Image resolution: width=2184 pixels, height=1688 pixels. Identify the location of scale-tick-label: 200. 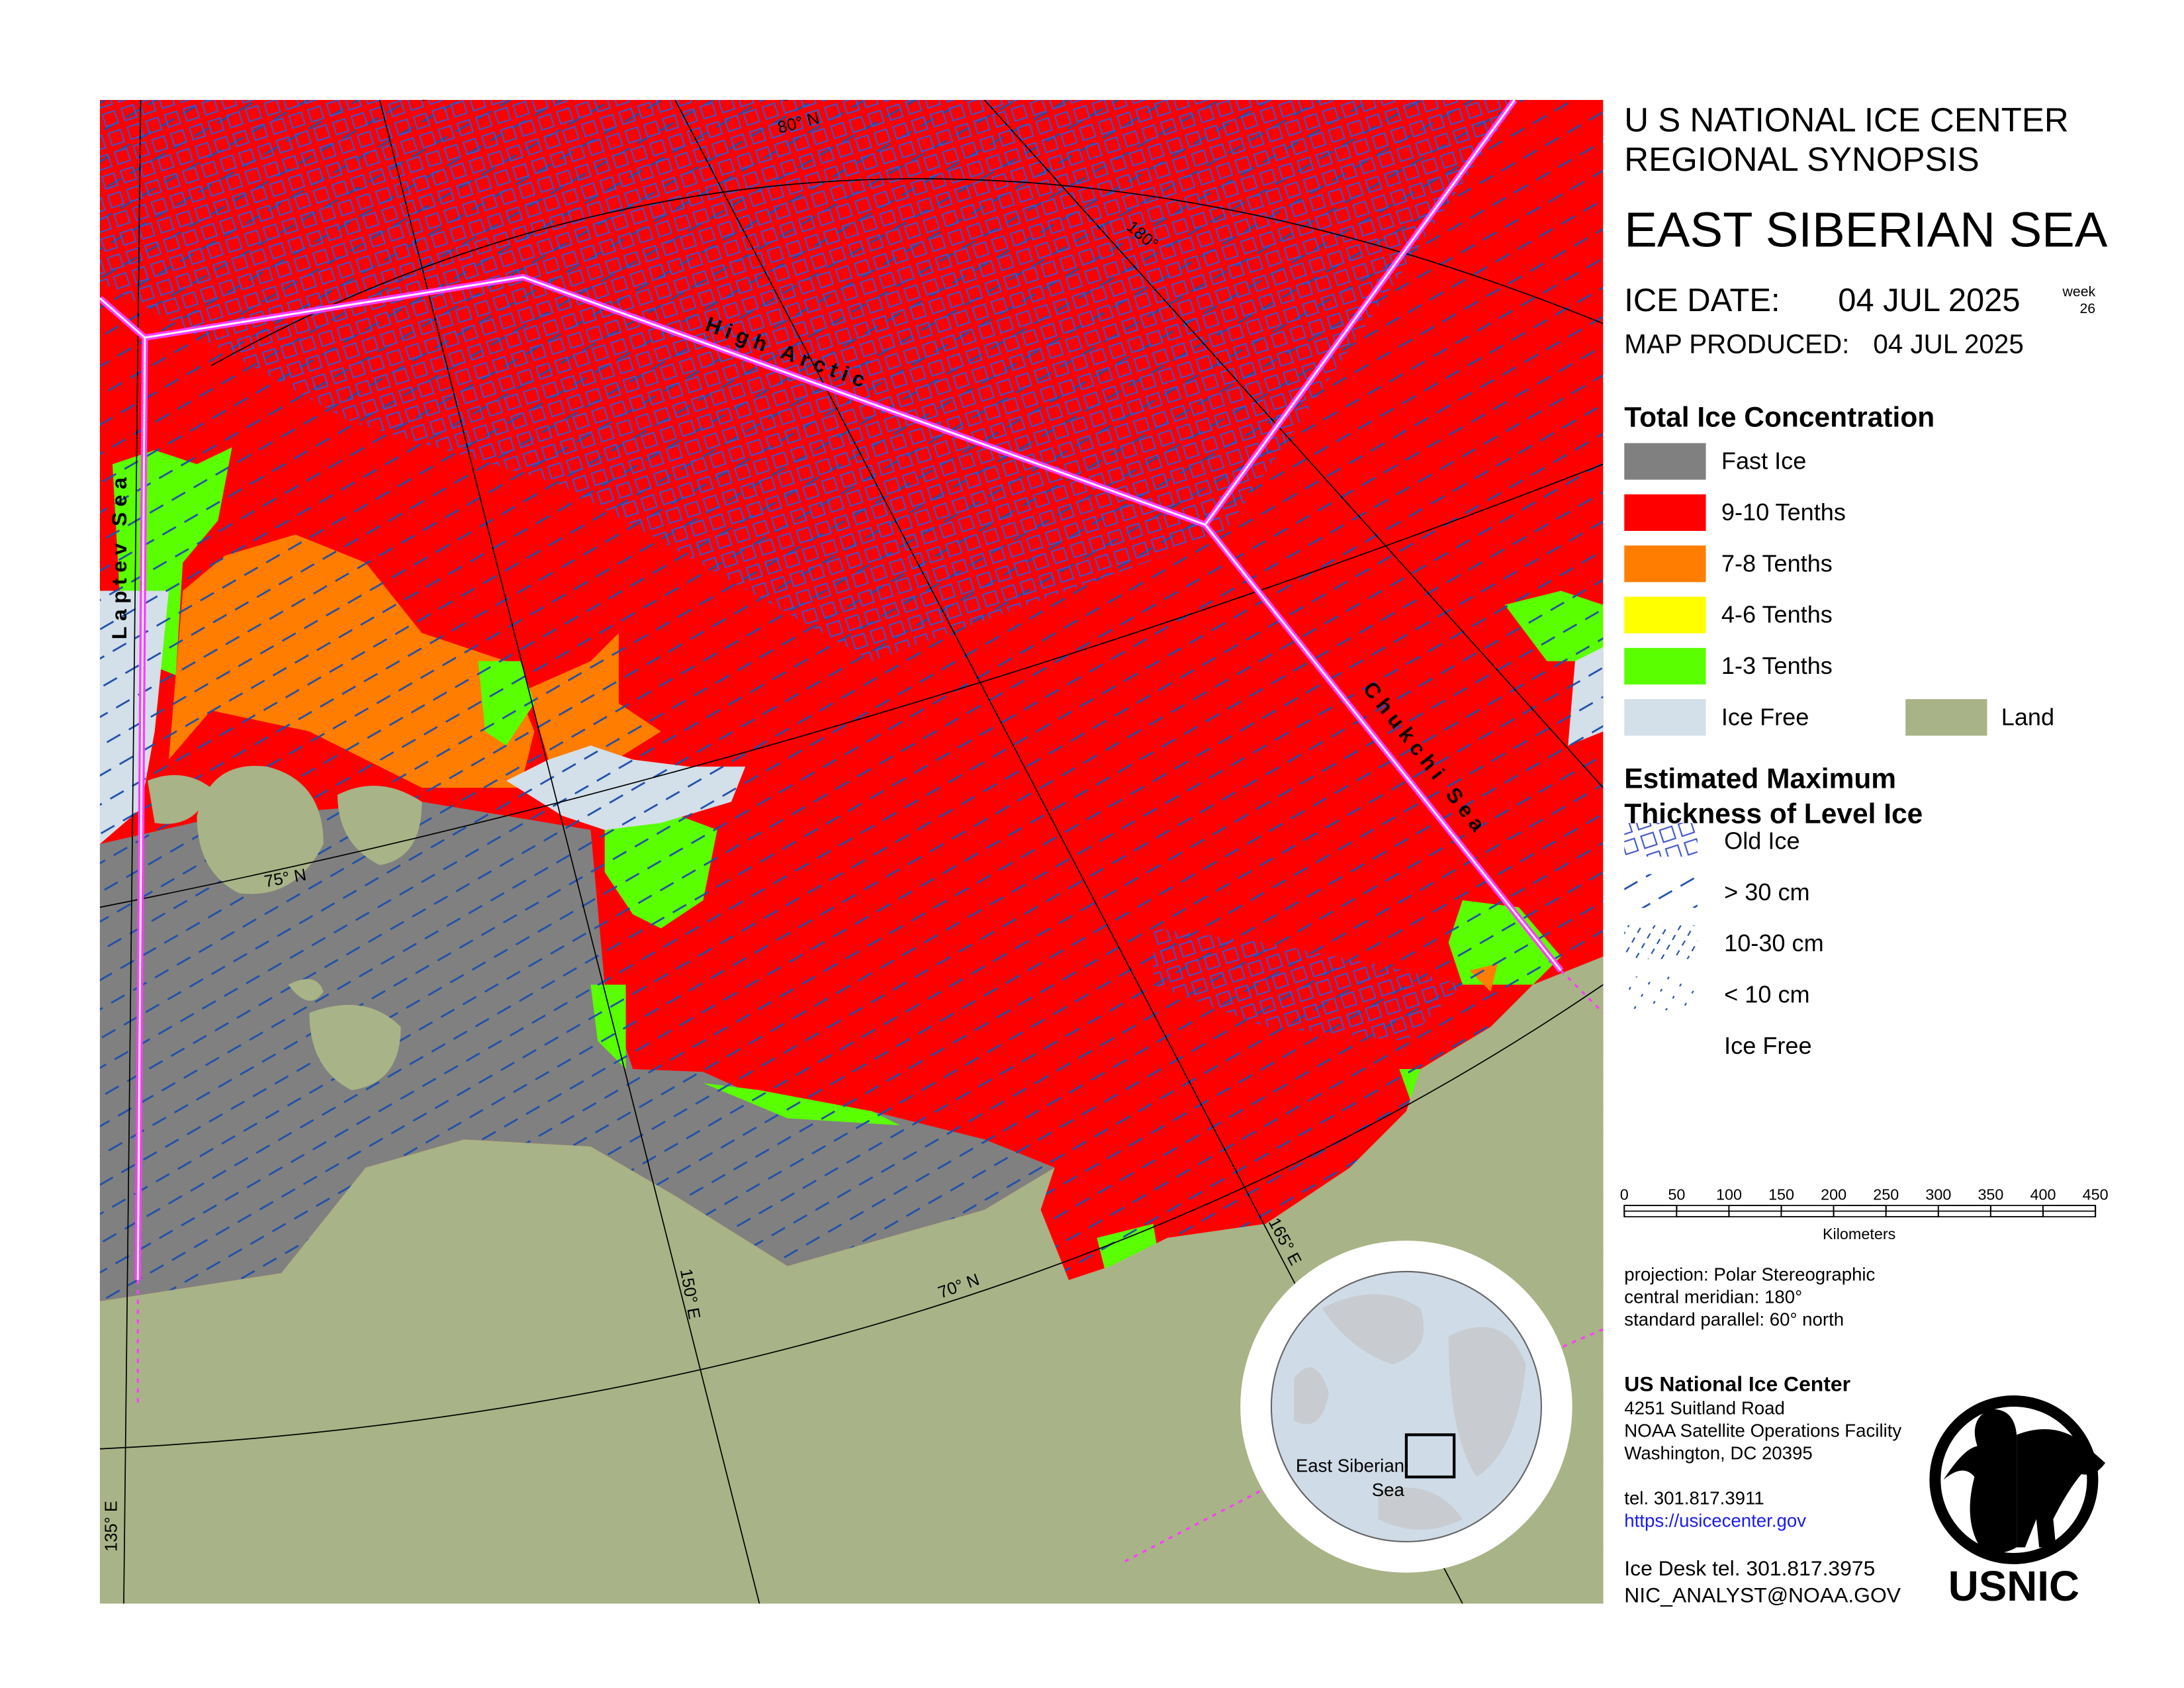
(1834, 1194).